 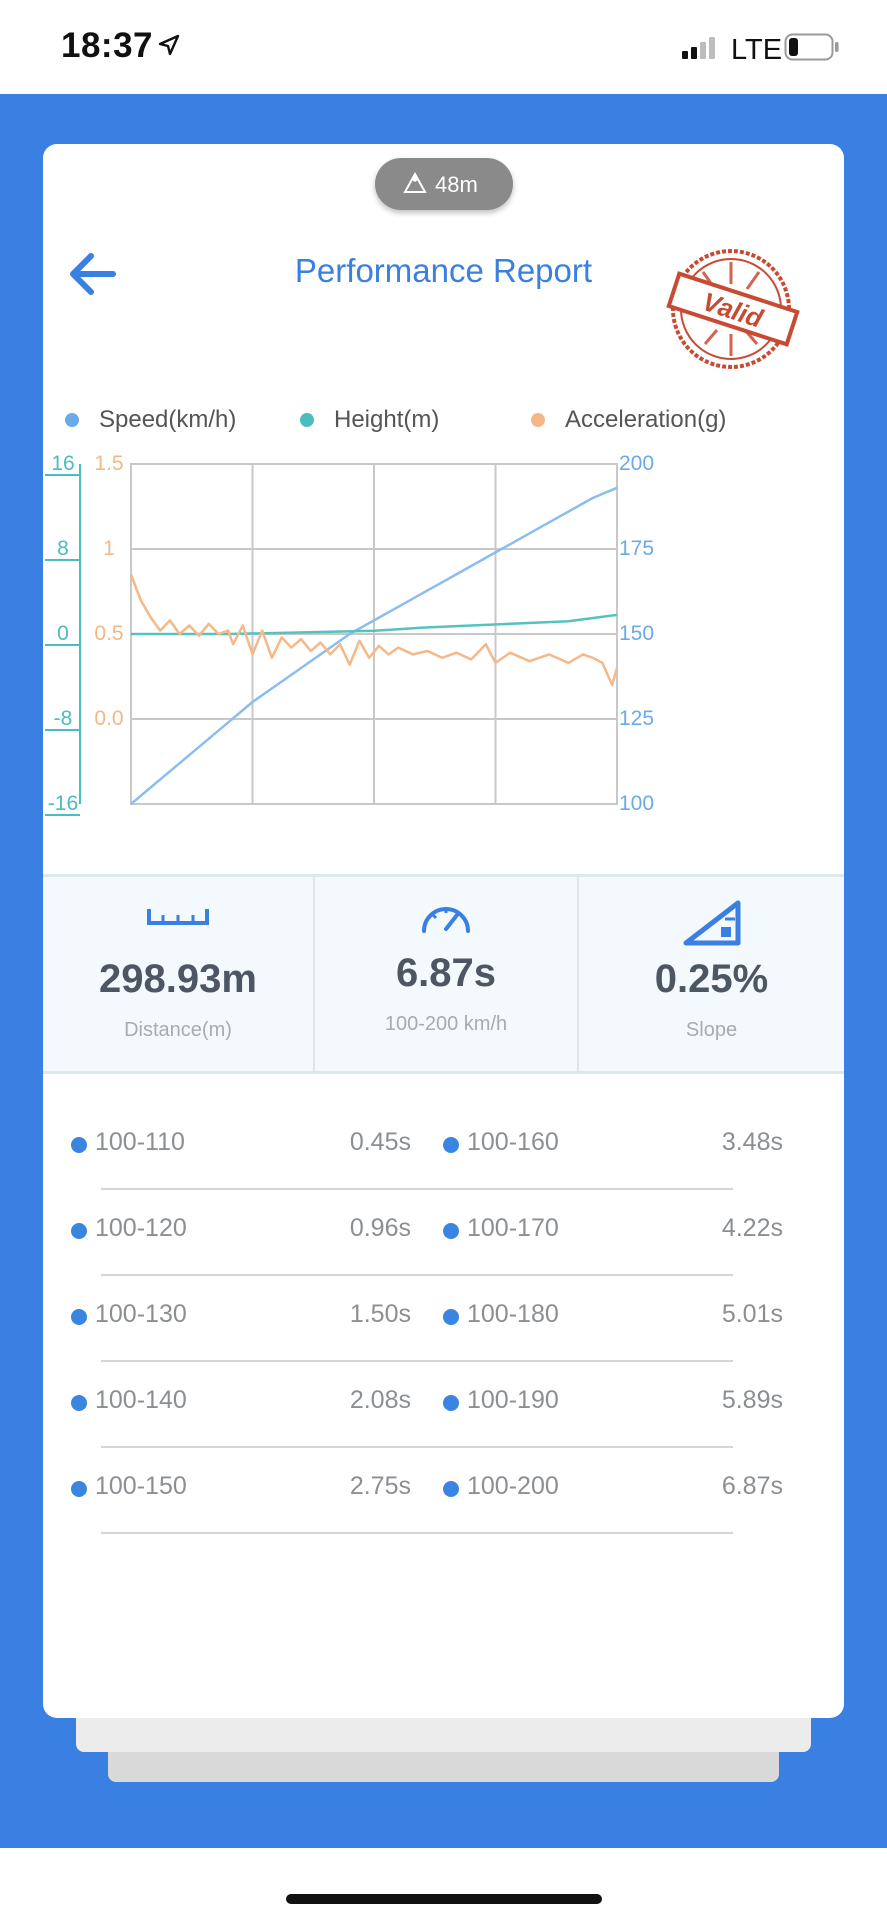 I want to click on split-item: 100-120 0.96s, so click(x=241, y=1231).